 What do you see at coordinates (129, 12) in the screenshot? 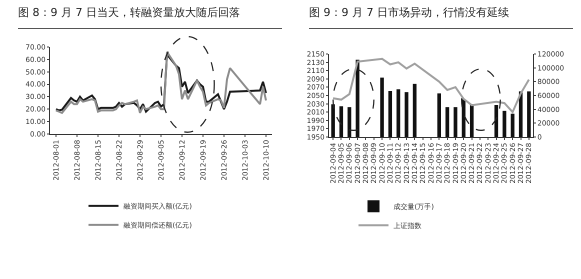
I see `chart-title: 图 8：9 月 7 日当天，转融资量放大随后回落` at bounding box center [129, 12].